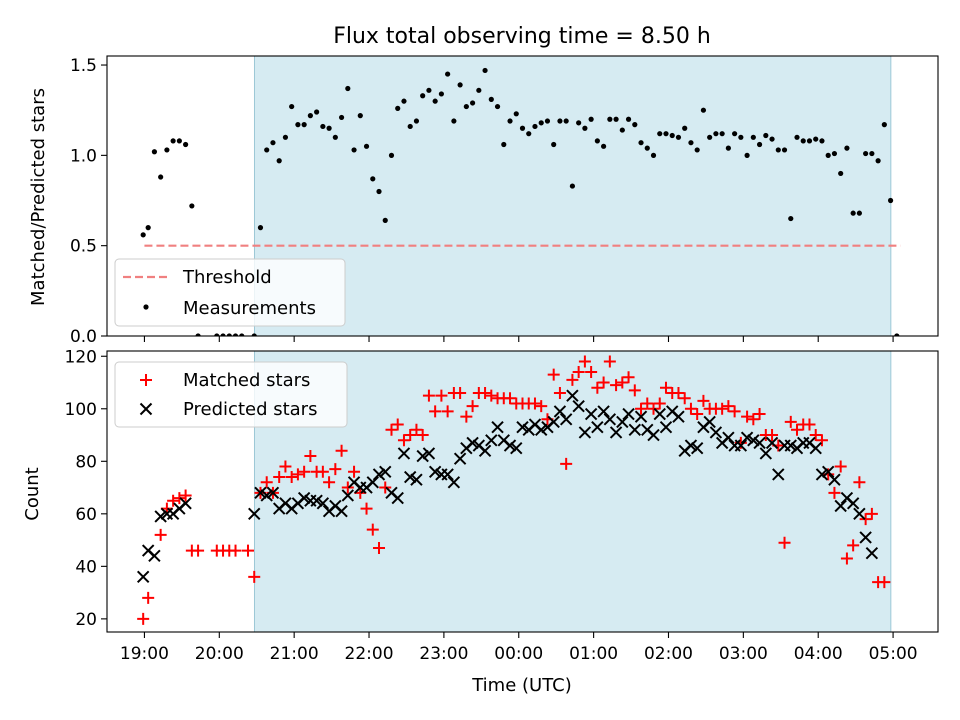  Describe the element at coordinates (593, 654) in the screenshot. I see `x-tick-label: 01:00` at that location.